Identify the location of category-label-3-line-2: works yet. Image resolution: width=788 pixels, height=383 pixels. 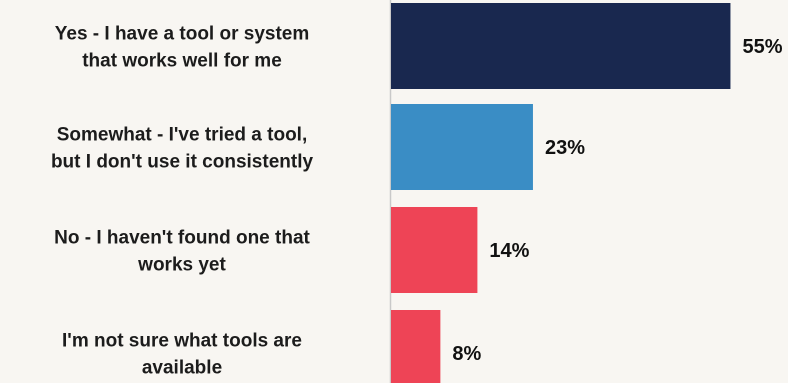
(181, 265).